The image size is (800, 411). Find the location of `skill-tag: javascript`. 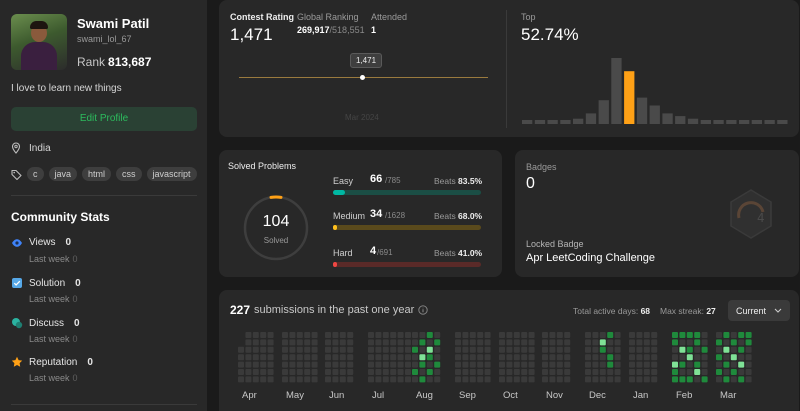

skill-tag: javascript is located at coordinates (171, 174).